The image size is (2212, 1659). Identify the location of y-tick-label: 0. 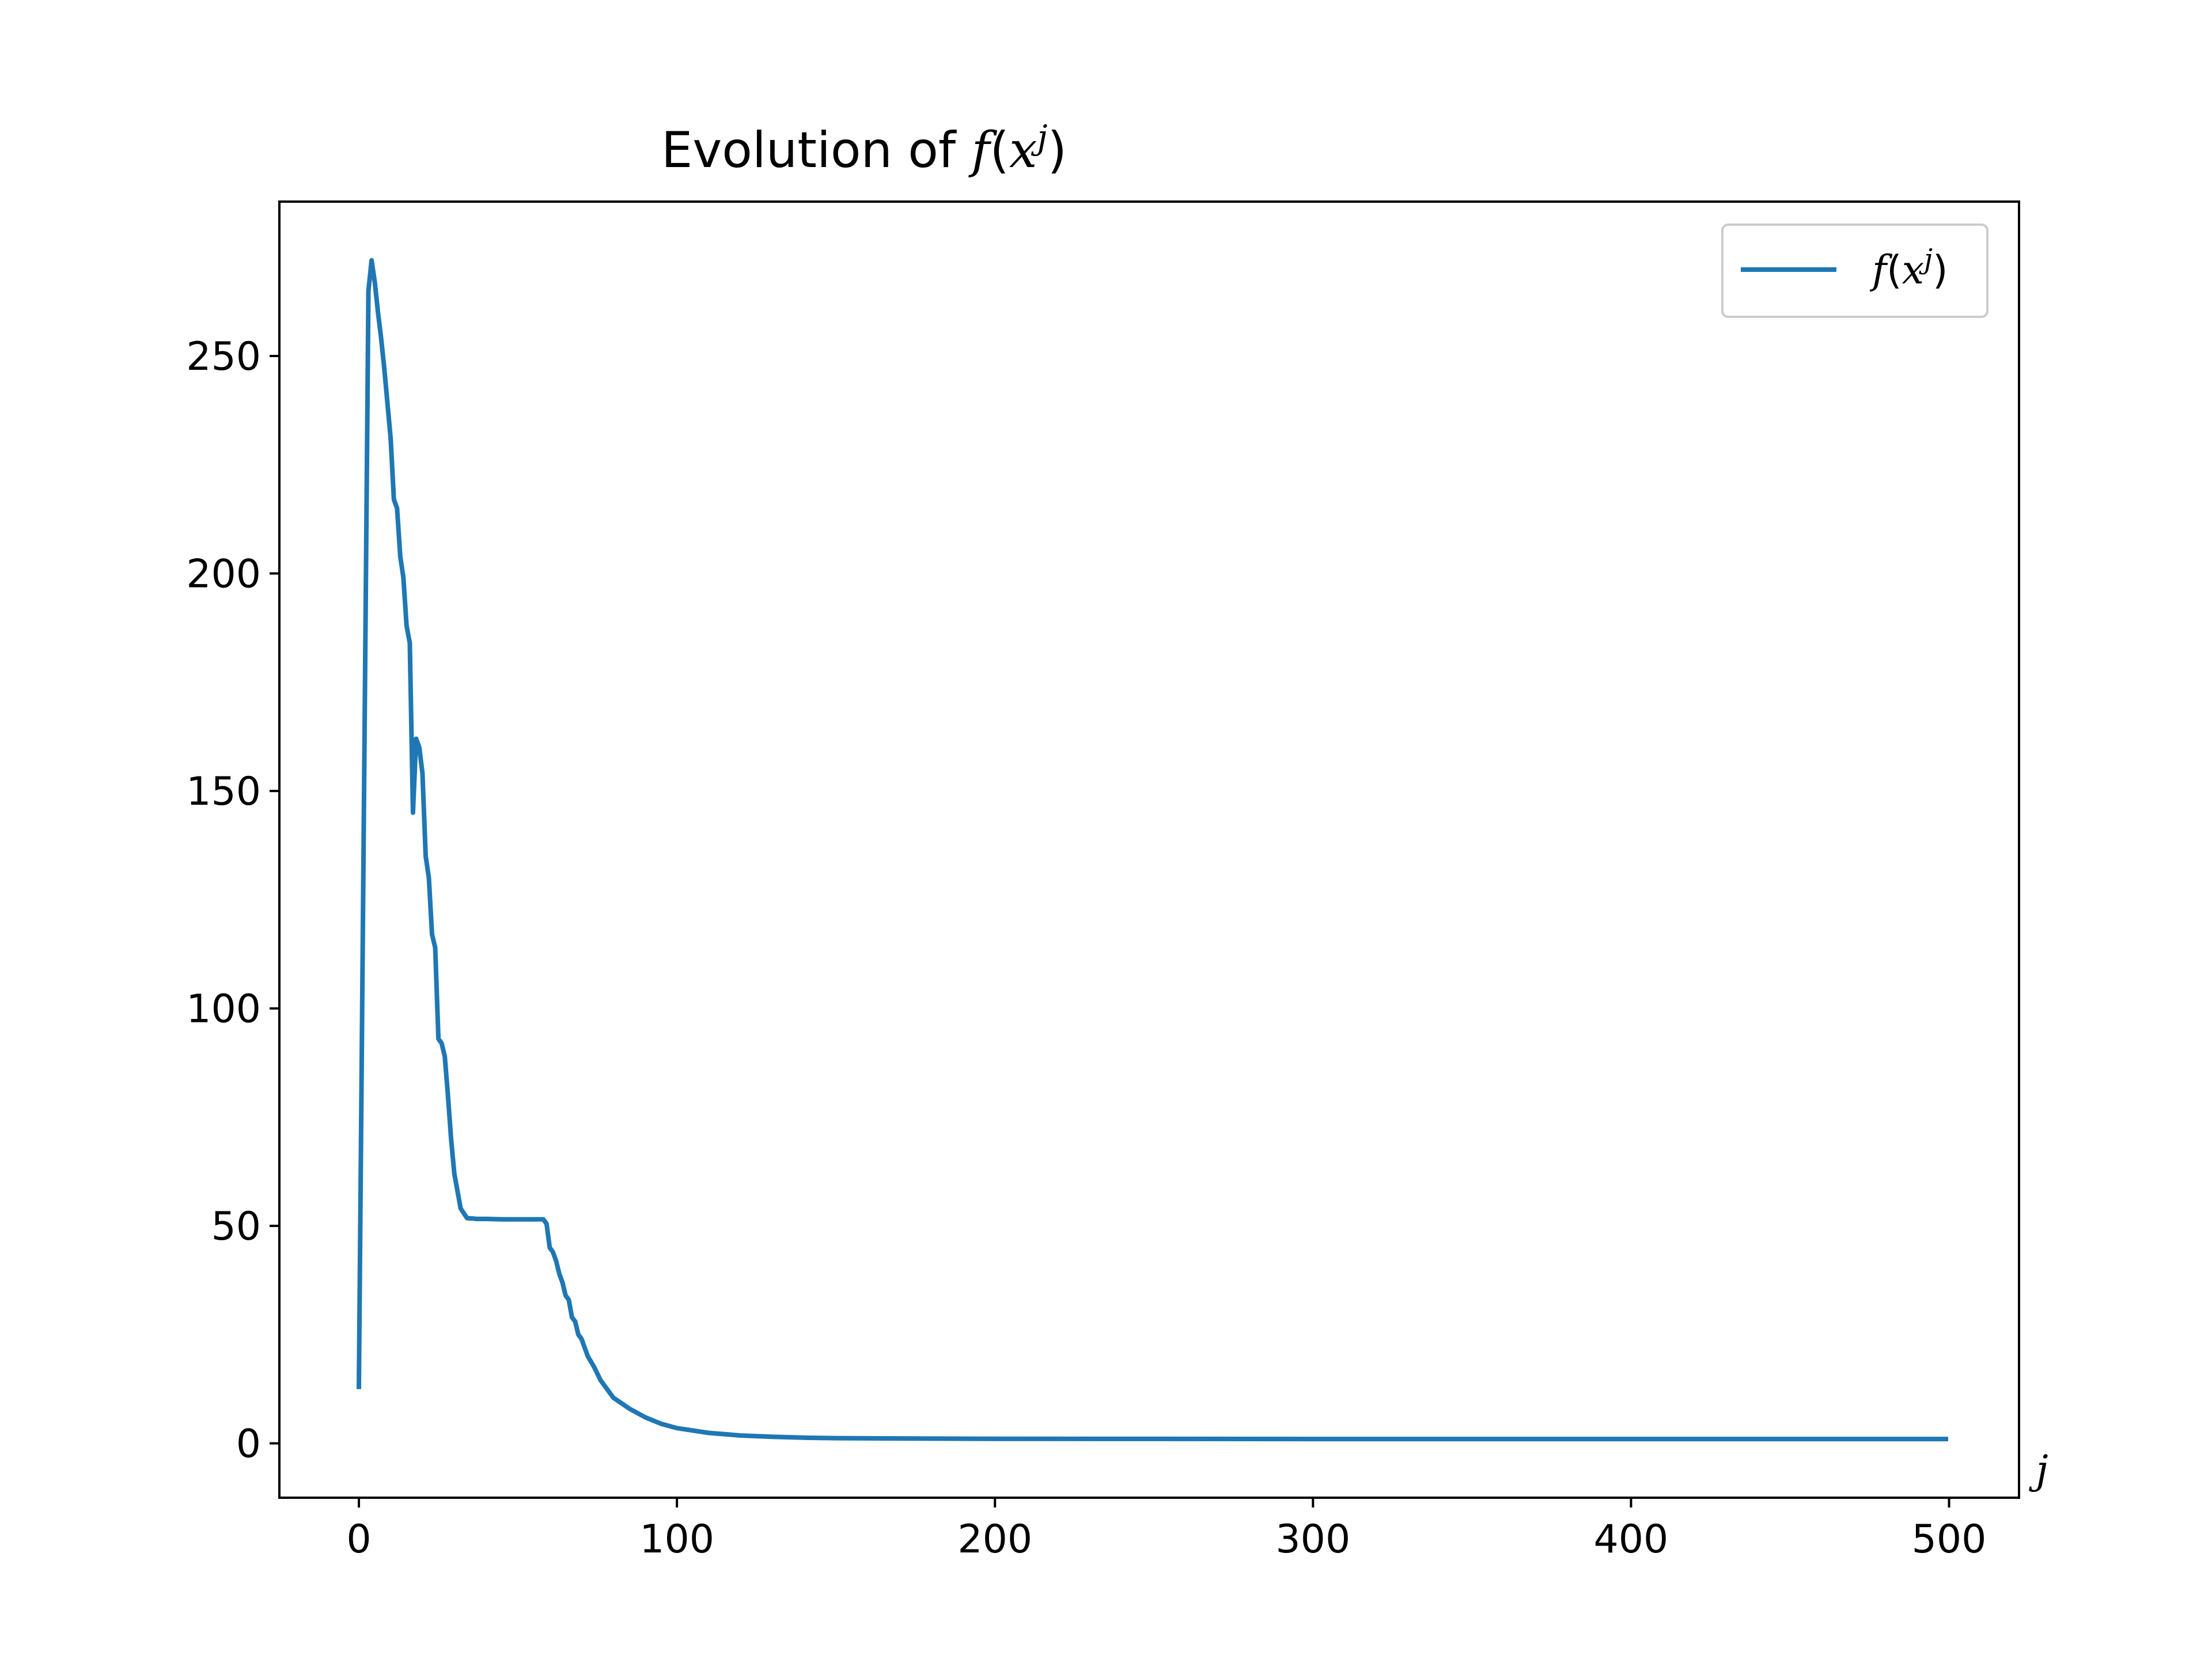
(248, 1444).